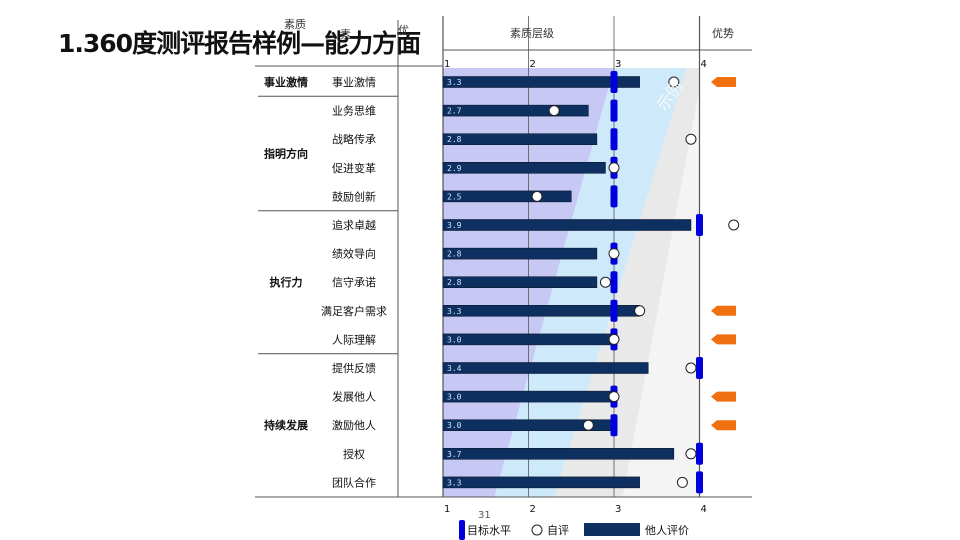  What do you see at coordinates (454, 111) in the screenshot?
I see `bar-value-label: 2.7` at bounding box center [454, 111].